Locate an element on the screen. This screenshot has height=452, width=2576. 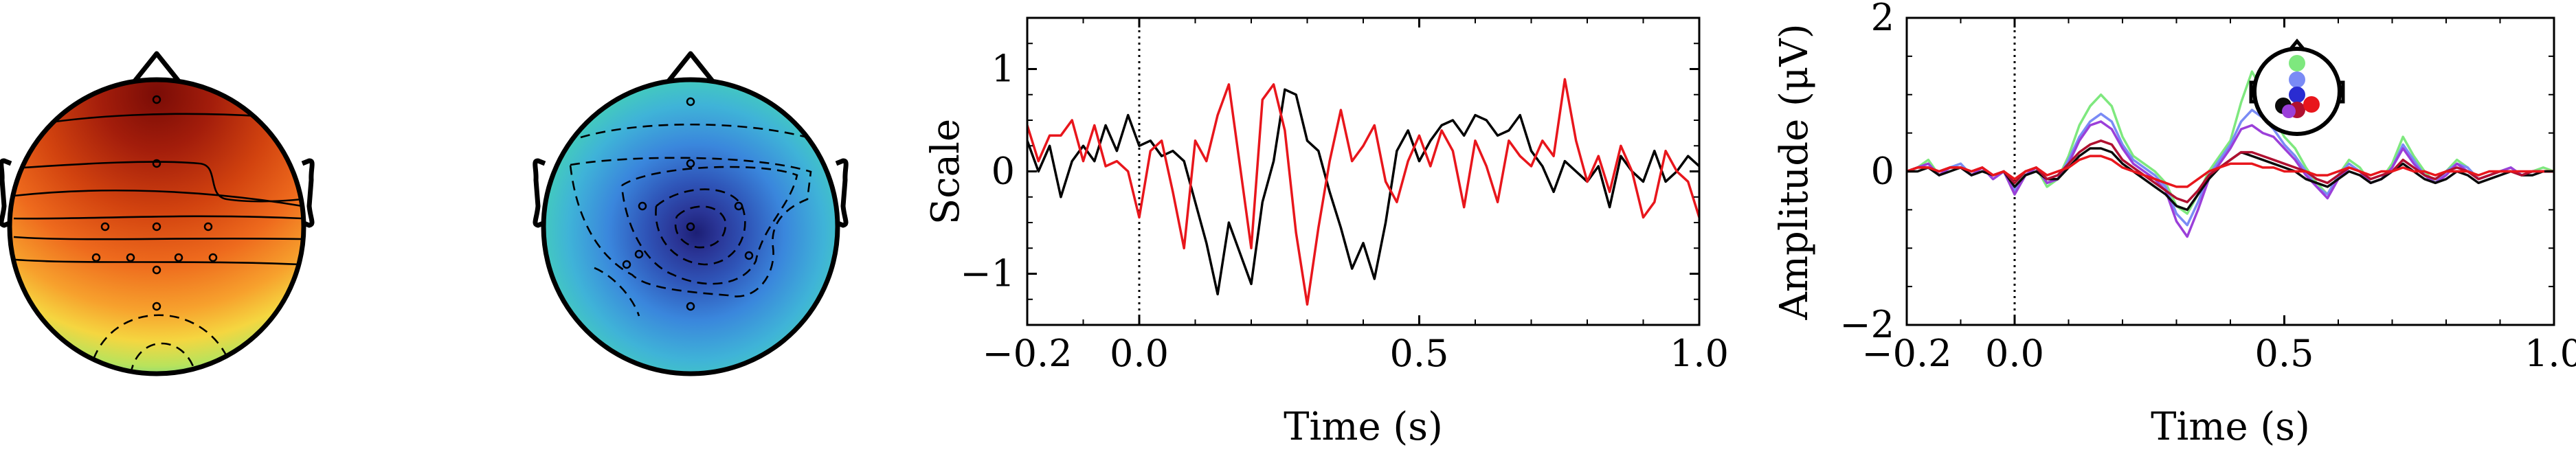
sensor-inset-dot-blue is located at coordinates (2297, 95).